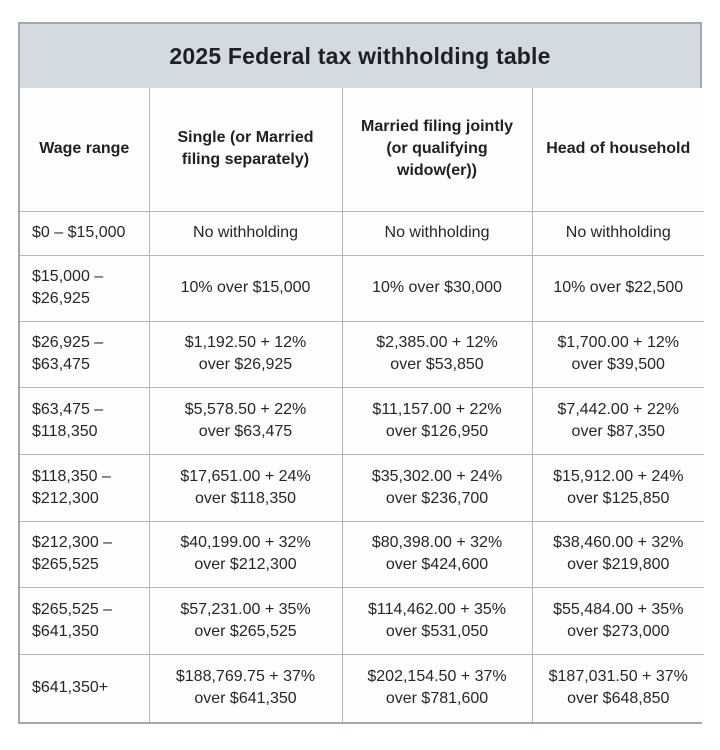 This screenshot has width=720, height=750. Describe the element at coordinates (437, 288) in the screenshot. I see `cell: 10% over $30,000` at that location.